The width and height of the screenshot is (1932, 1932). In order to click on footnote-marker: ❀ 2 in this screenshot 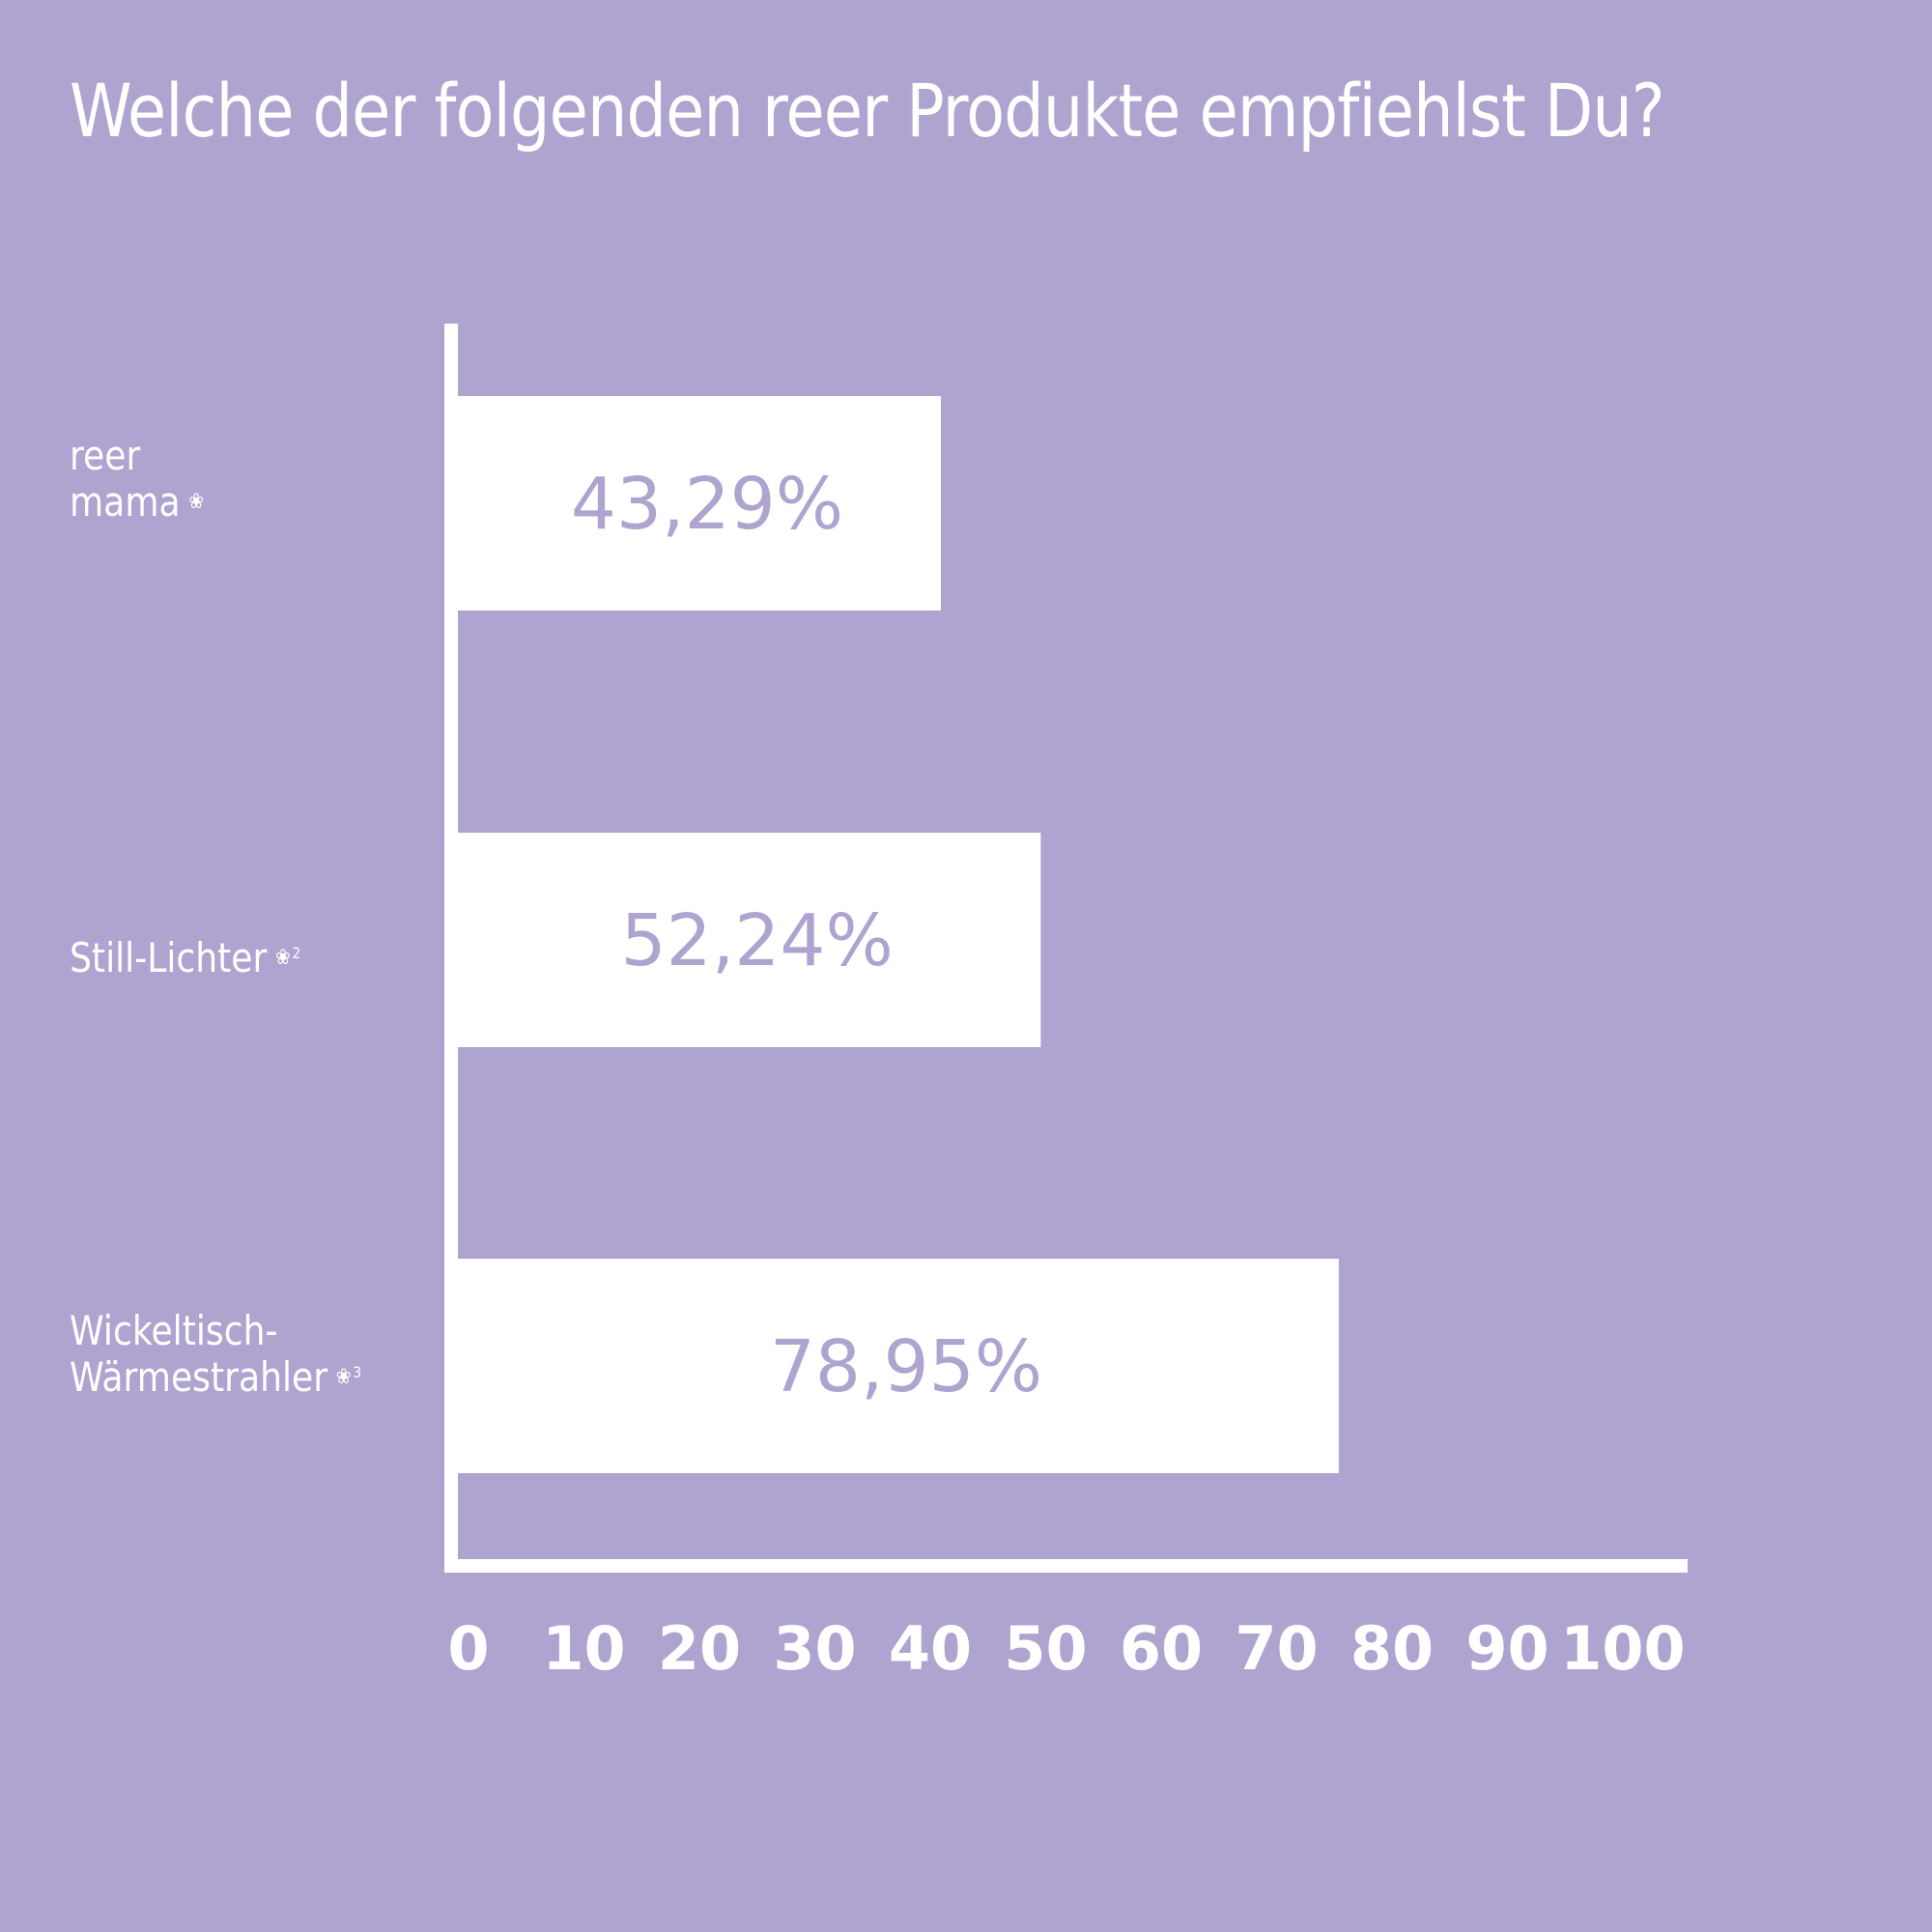, I will do `click(287, 957)`.